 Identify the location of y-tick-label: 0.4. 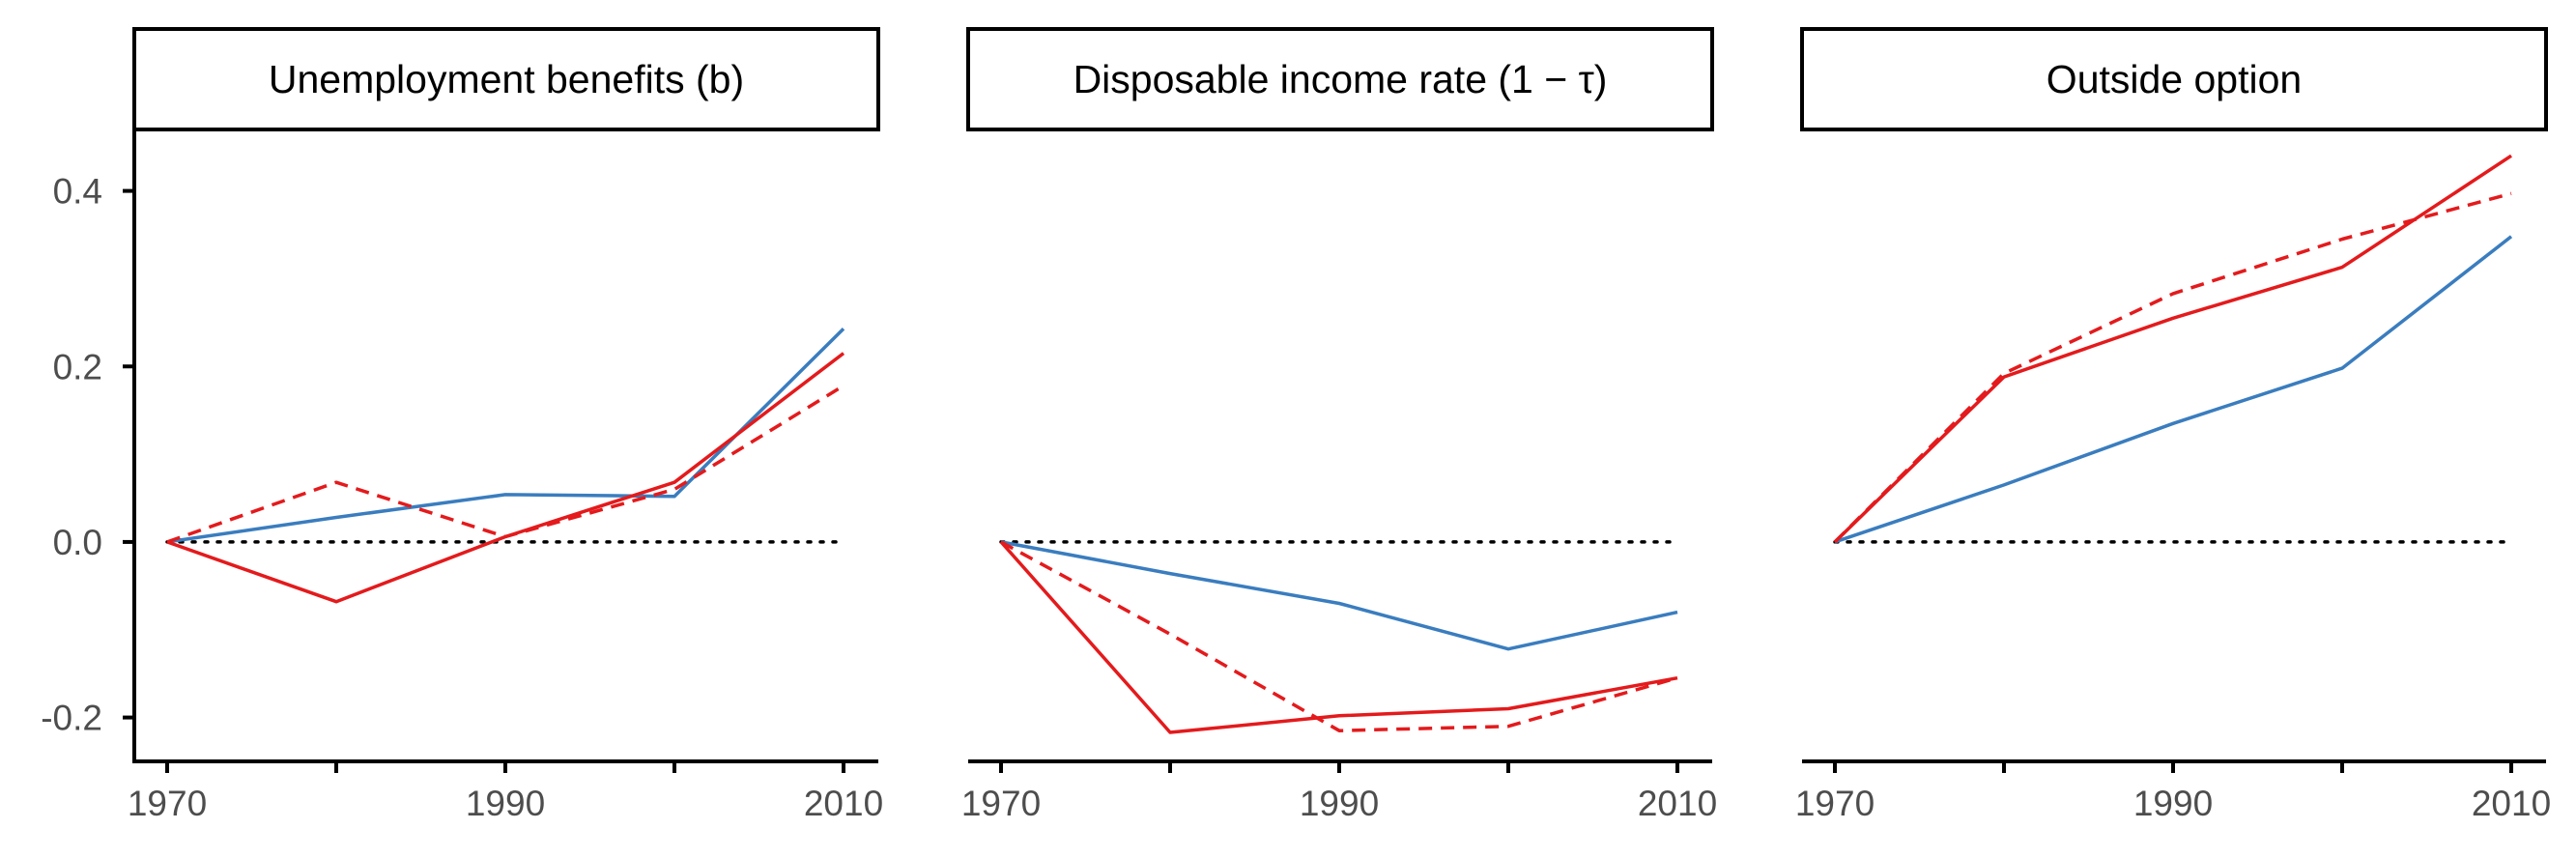
(78, 192).